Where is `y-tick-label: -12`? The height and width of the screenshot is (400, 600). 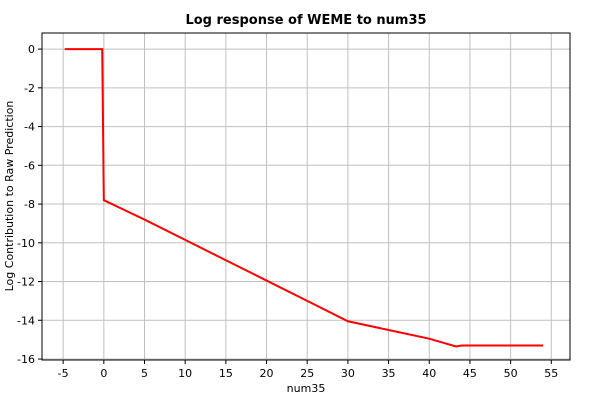
y-tick-label: -12 is located at coordinates (26, 282).